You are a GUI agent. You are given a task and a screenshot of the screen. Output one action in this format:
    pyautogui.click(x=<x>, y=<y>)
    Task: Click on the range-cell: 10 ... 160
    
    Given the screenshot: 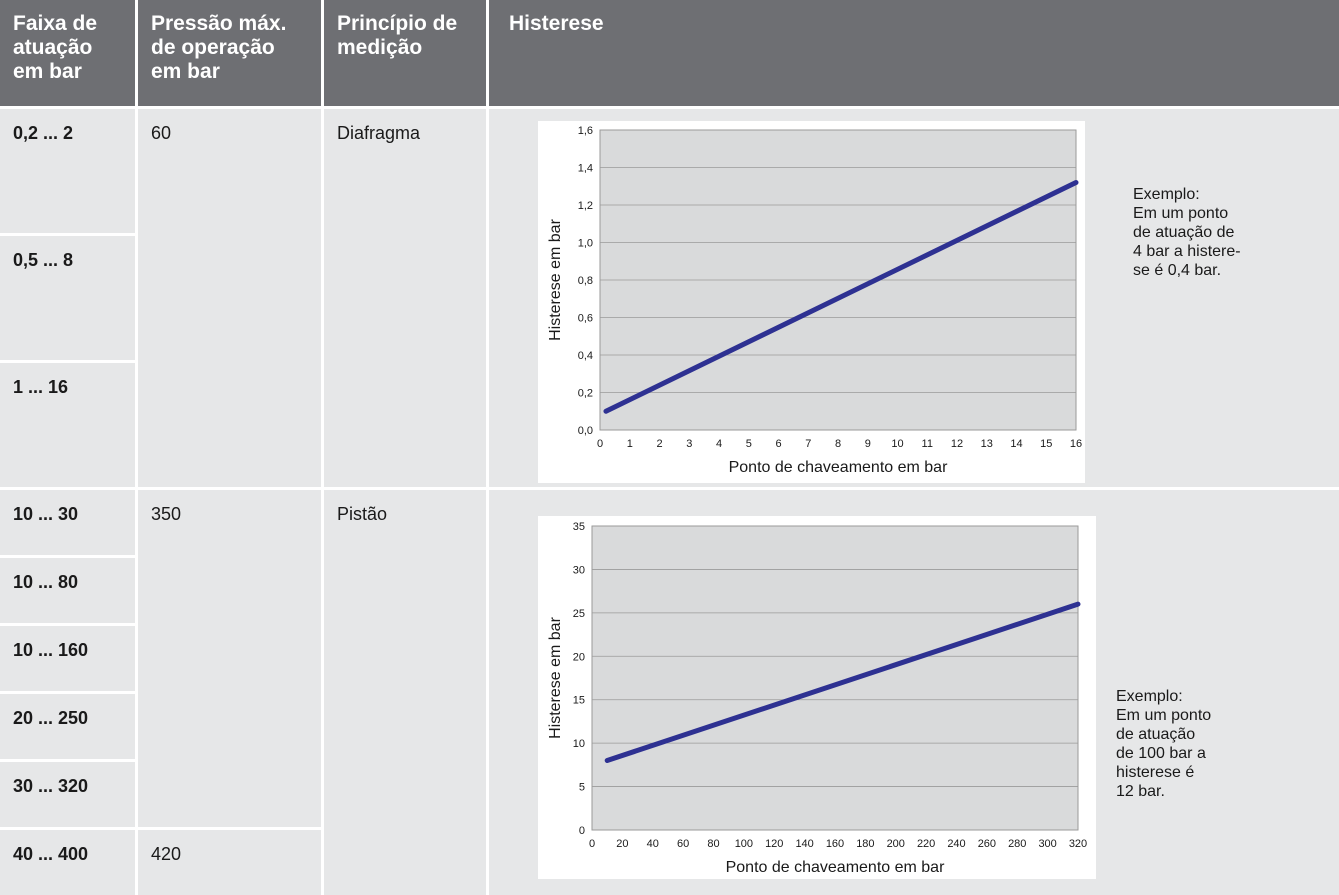 What is the action you would take?
    pyautogui.click(x=67, y=658)
    